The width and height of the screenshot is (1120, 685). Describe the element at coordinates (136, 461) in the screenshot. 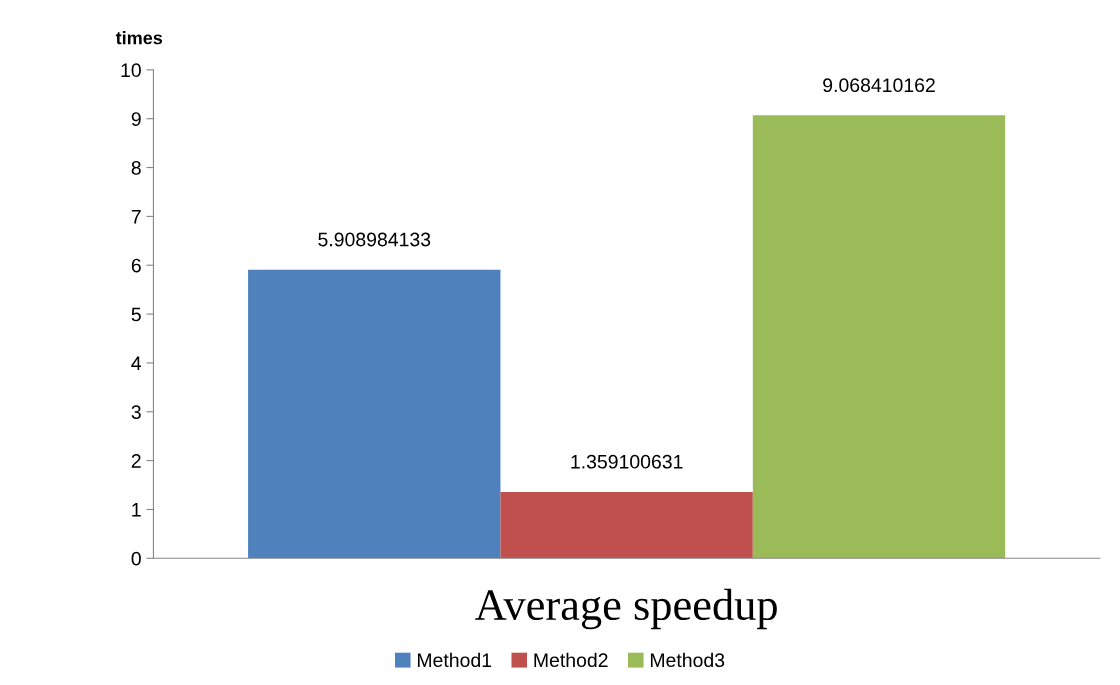

I see `y-tick-label: 2` at that location.